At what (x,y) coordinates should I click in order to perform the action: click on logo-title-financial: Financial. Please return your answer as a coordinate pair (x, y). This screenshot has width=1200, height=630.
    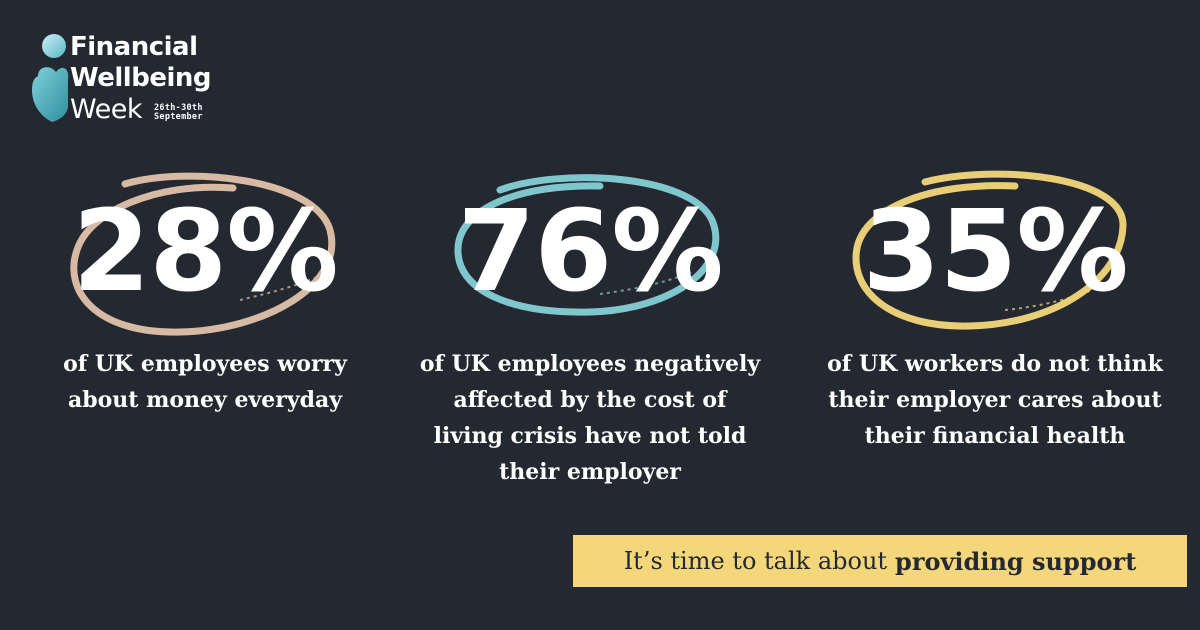
    Looking at the image, I should click on (134, 47).